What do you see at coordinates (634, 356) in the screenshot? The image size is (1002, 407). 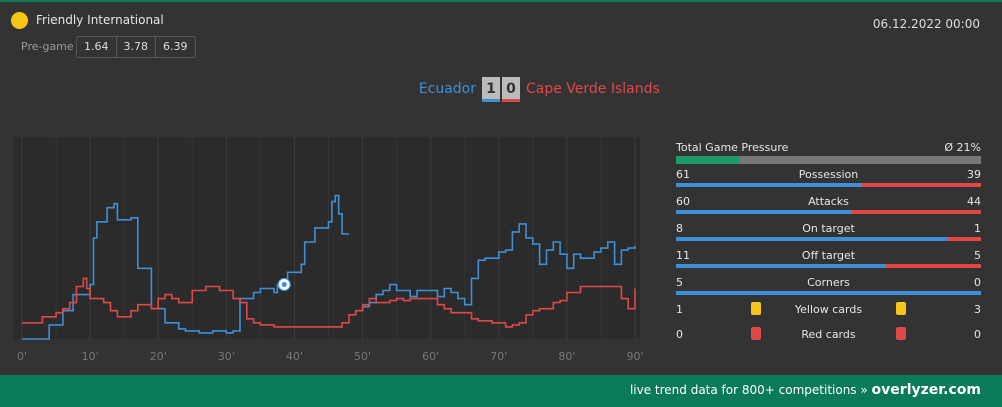 I see `chart-x-tick-label: 90'` at bounding box center [634, 356].